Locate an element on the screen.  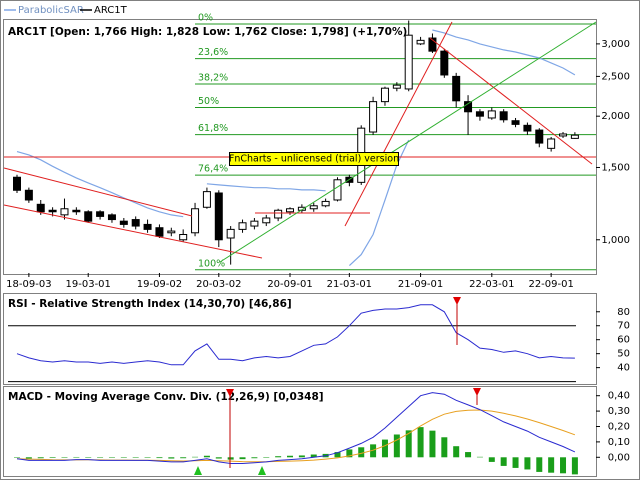
y-tick-label: 80 is located at coordinates (623, 312).